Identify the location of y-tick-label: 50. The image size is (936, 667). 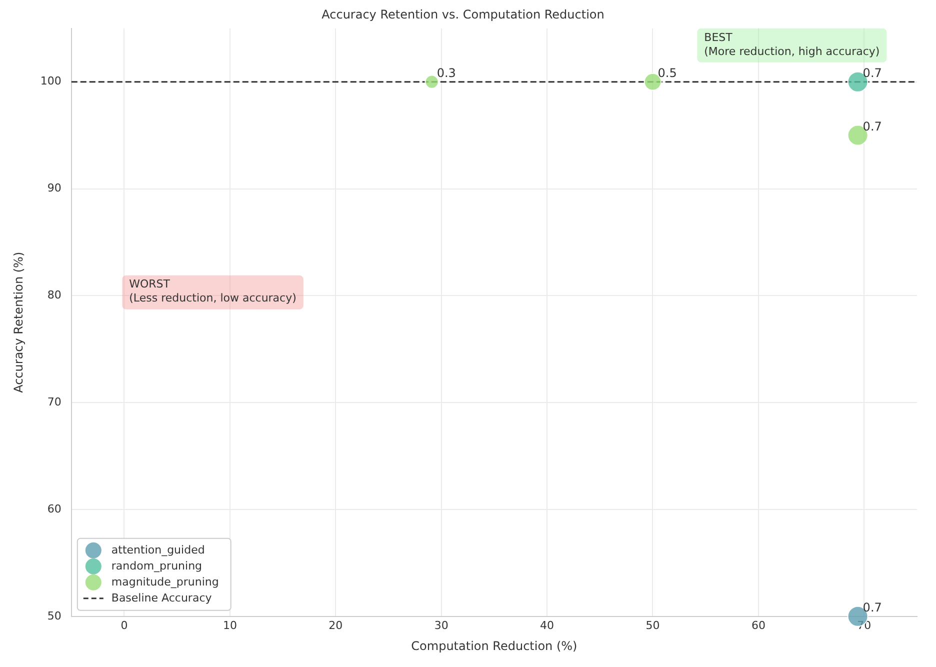
(54, 615).